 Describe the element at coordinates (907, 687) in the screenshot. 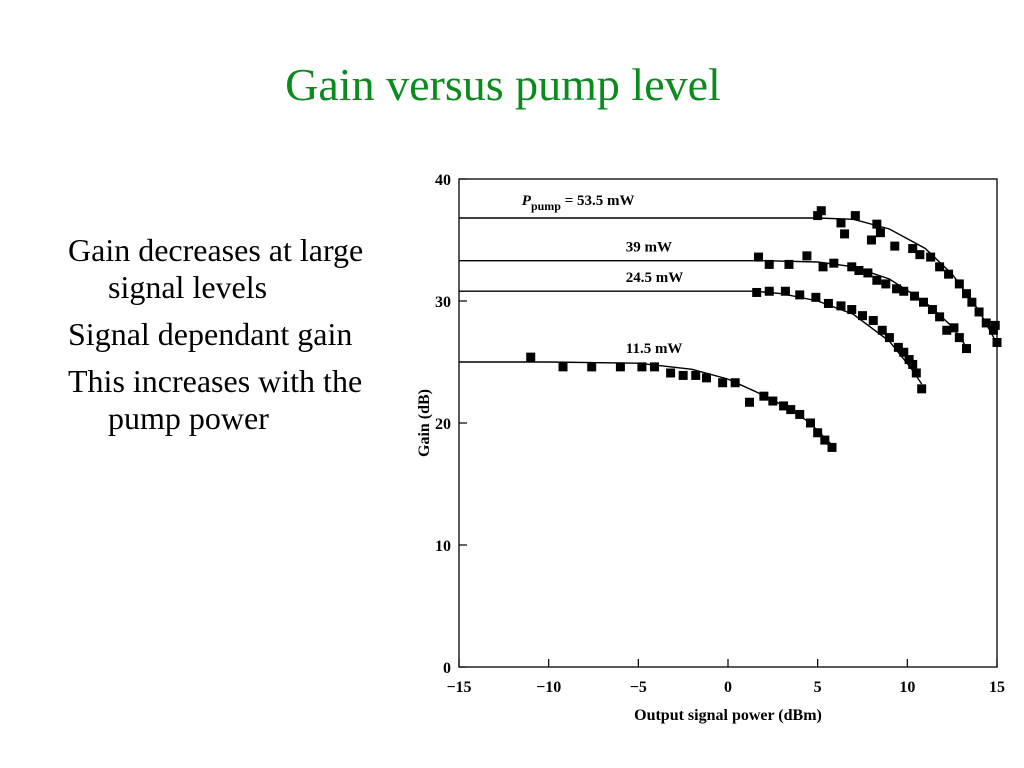

I see `x-tick-label: 10` at that location.